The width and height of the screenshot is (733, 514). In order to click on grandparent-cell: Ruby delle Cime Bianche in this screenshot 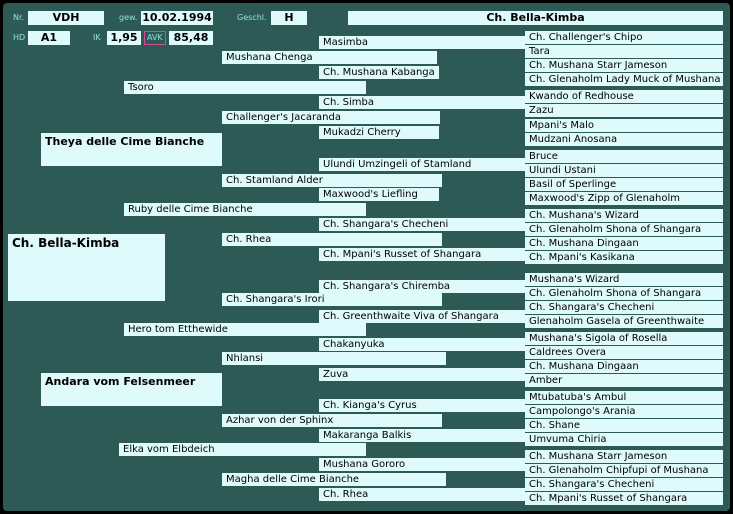, I will do `click(245, 209)`.